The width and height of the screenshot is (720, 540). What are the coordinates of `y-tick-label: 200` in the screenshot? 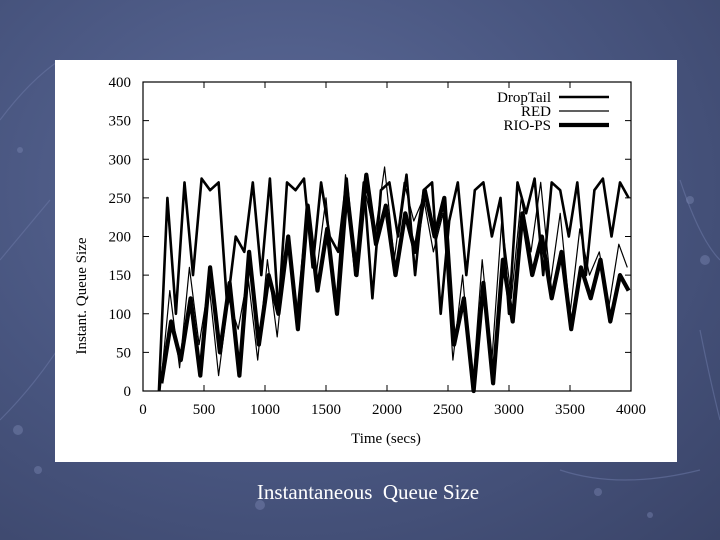 It's located at (120, 238).